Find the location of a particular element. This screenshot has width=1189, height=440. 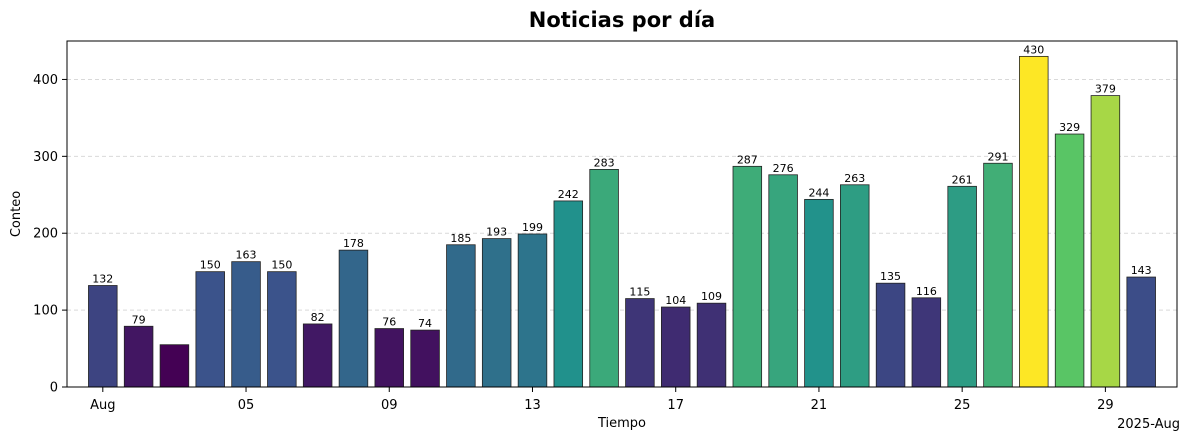

bar-value-label: 291 is located at coordinates (997, 156).